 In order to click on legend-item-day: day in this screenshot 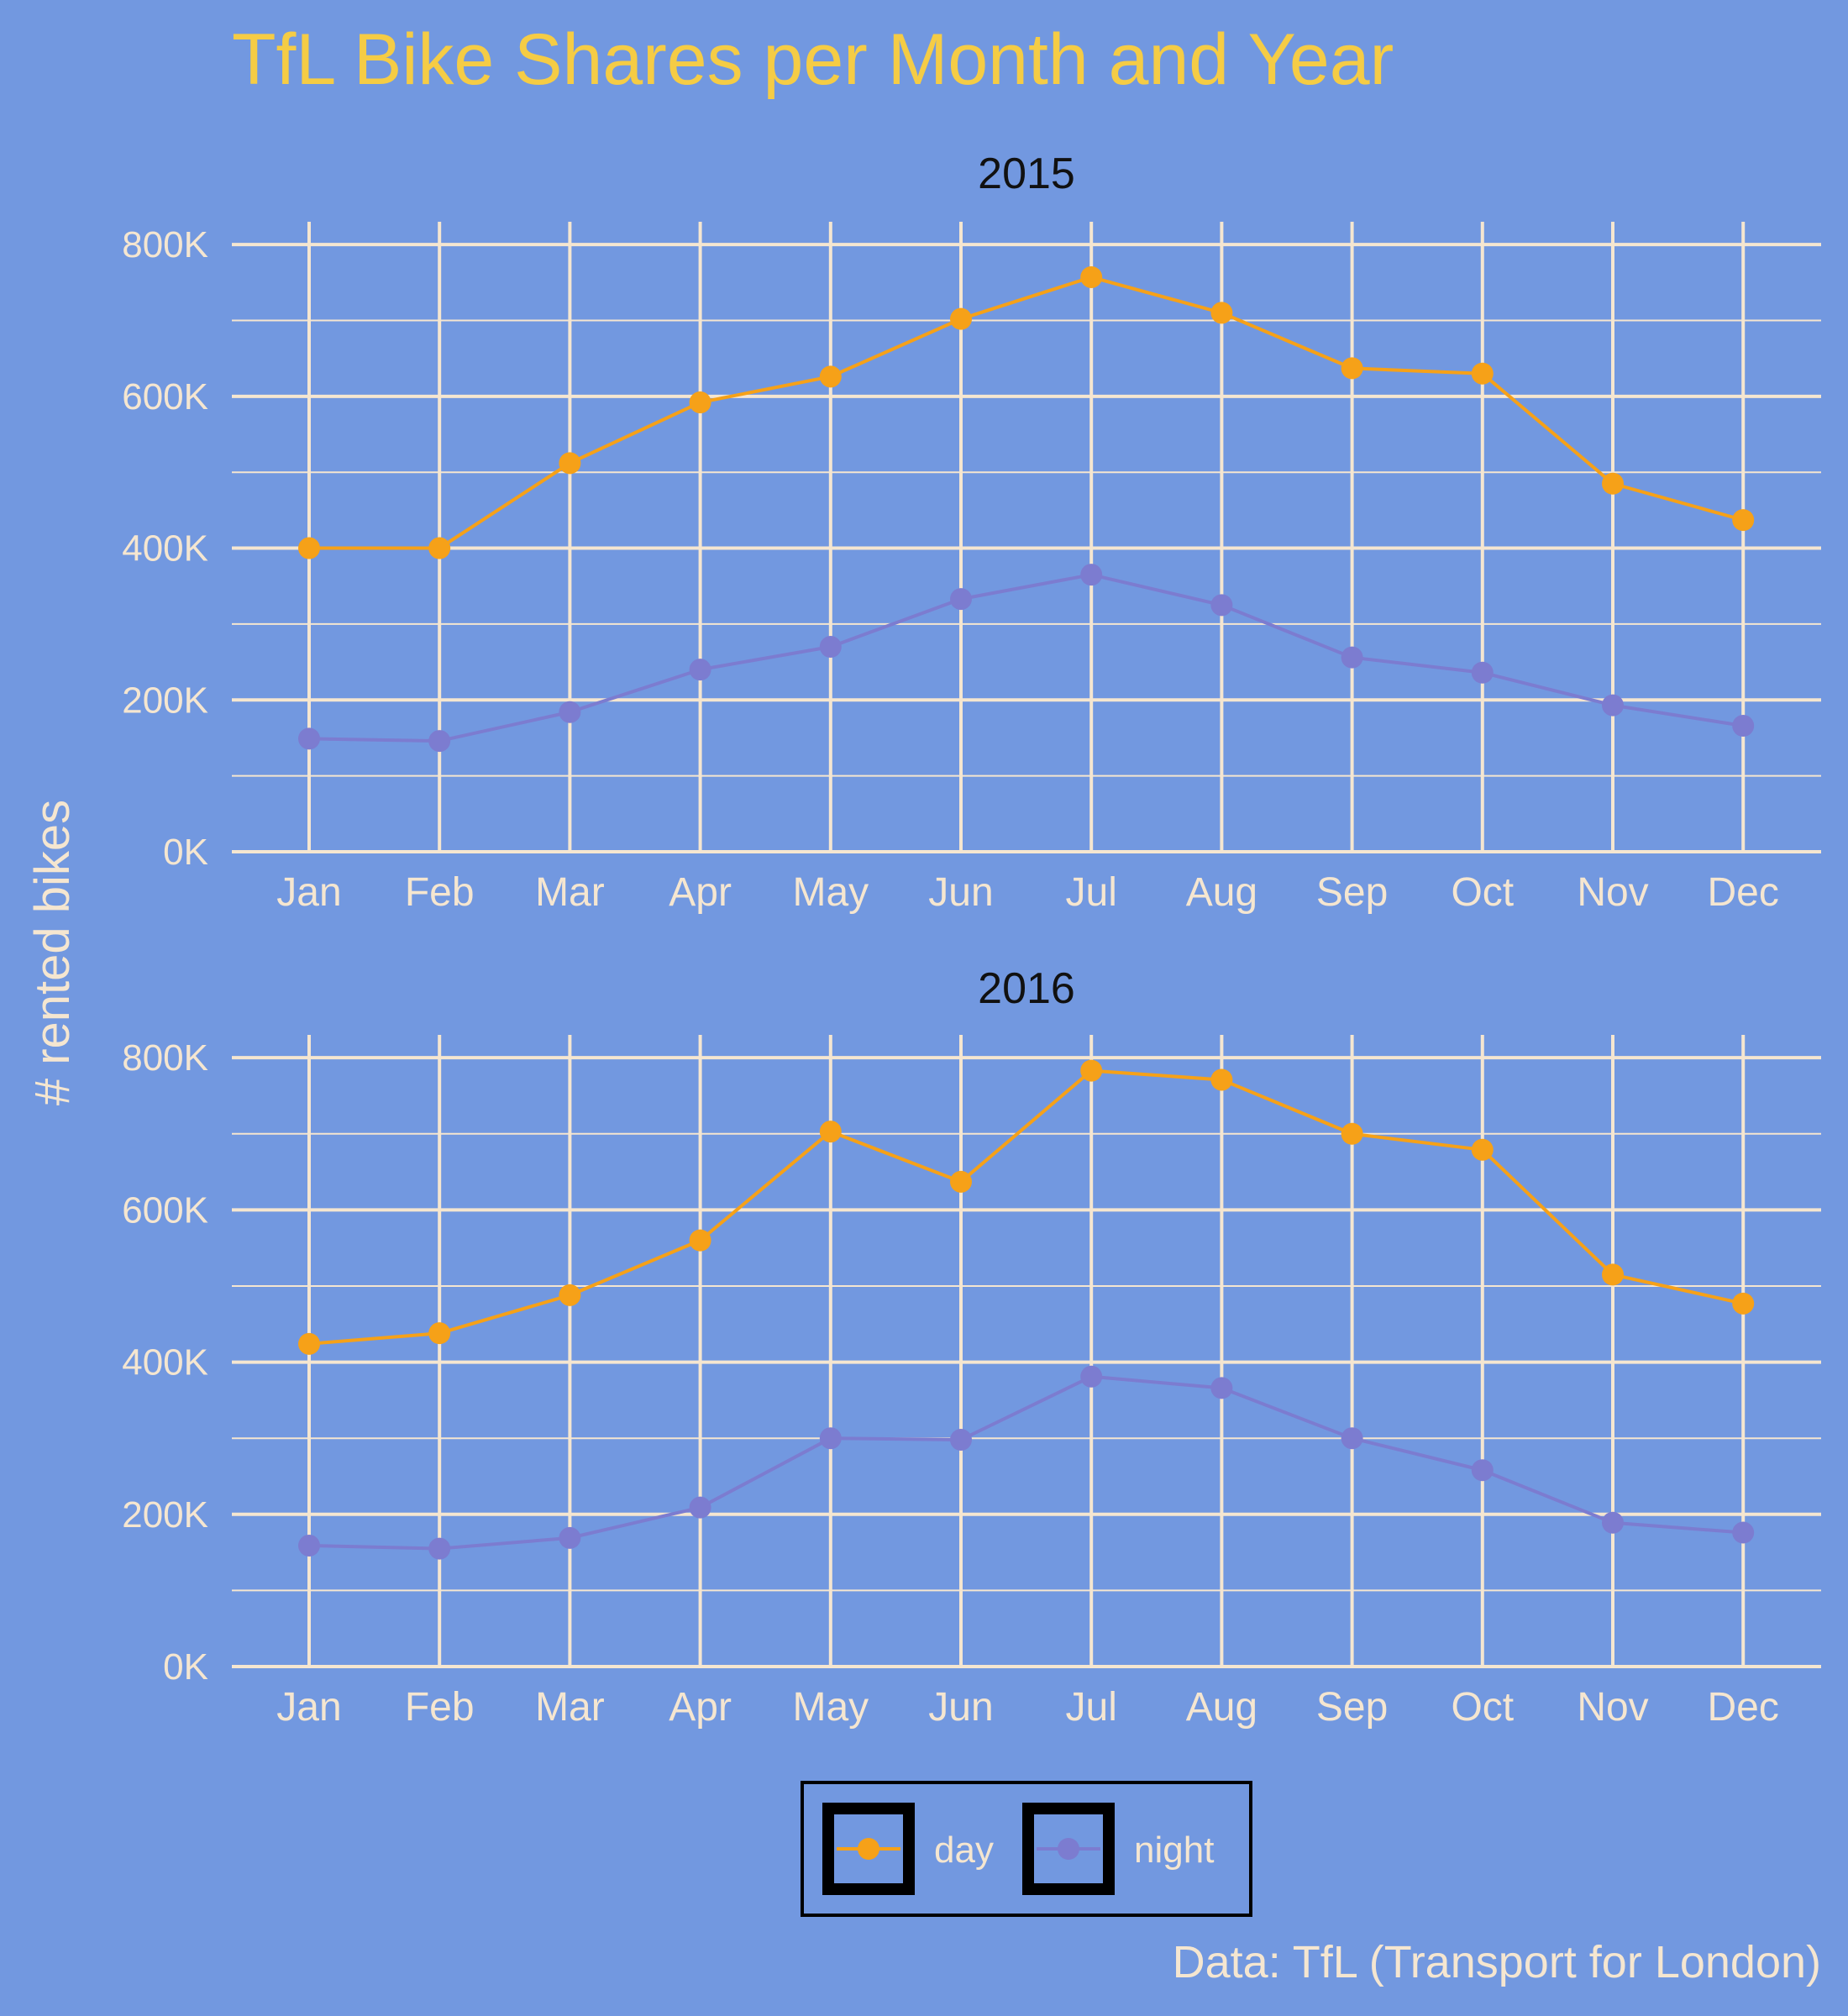, I will do `click(908, 1849)`.